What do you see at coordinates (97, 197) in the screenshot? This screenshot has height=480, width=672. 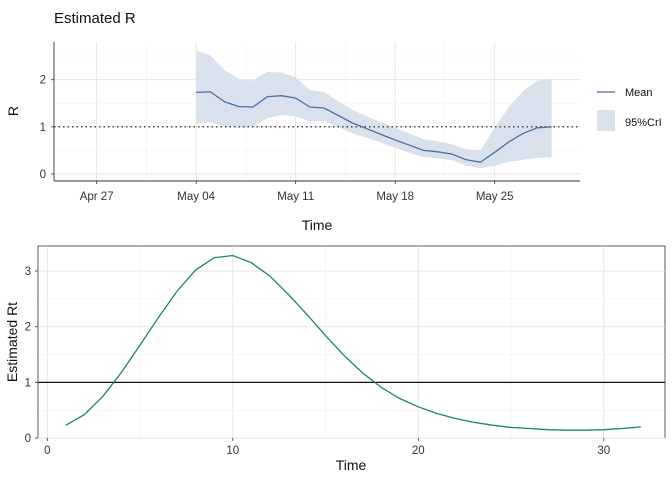 I see `top-x-tick-label: Apr 27` at bounding box center [97, 197].